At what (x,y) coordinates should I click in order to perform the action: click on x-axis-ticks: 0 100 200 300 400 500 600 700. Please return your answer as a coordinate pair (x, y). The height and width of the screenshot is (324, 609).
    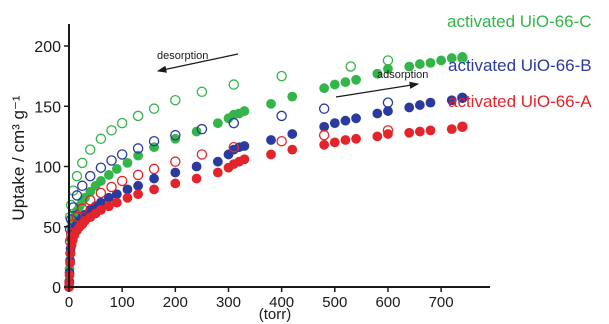
    Looking at the image, I should click on (259, 299).